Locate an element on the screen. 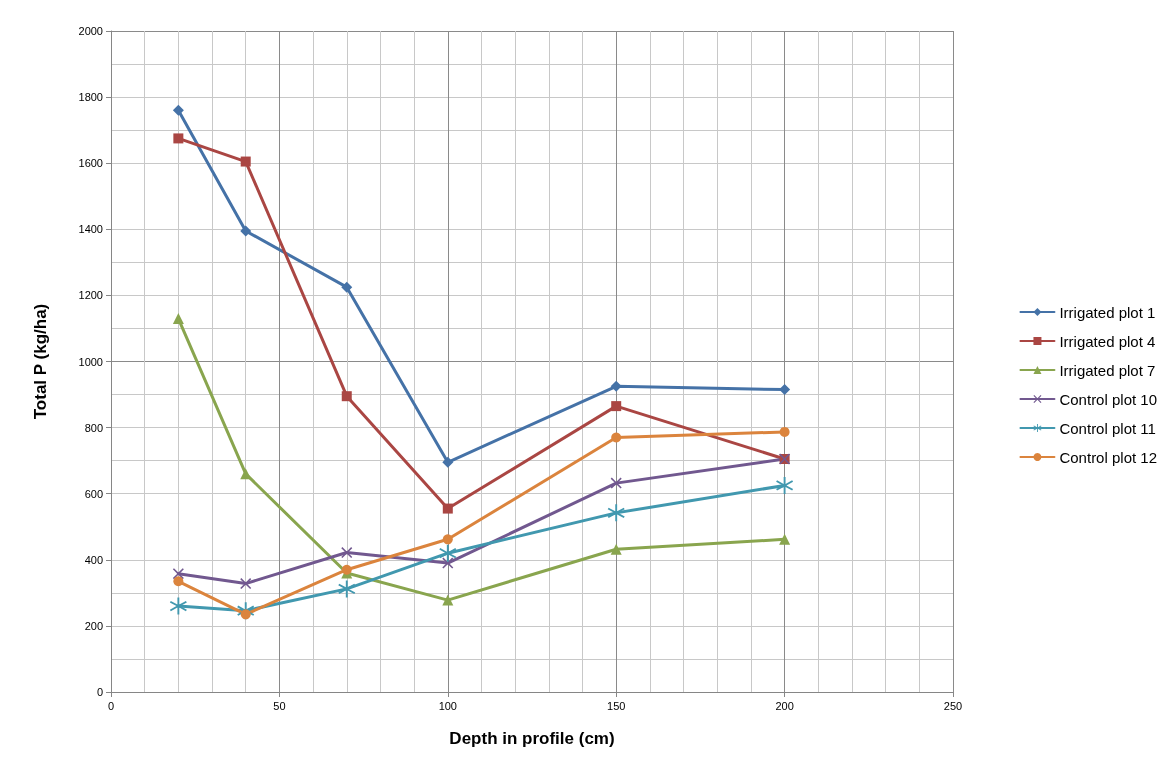 The image size is (1164, 769). x-tick-label: 0 is located at coordinates (111, 705).